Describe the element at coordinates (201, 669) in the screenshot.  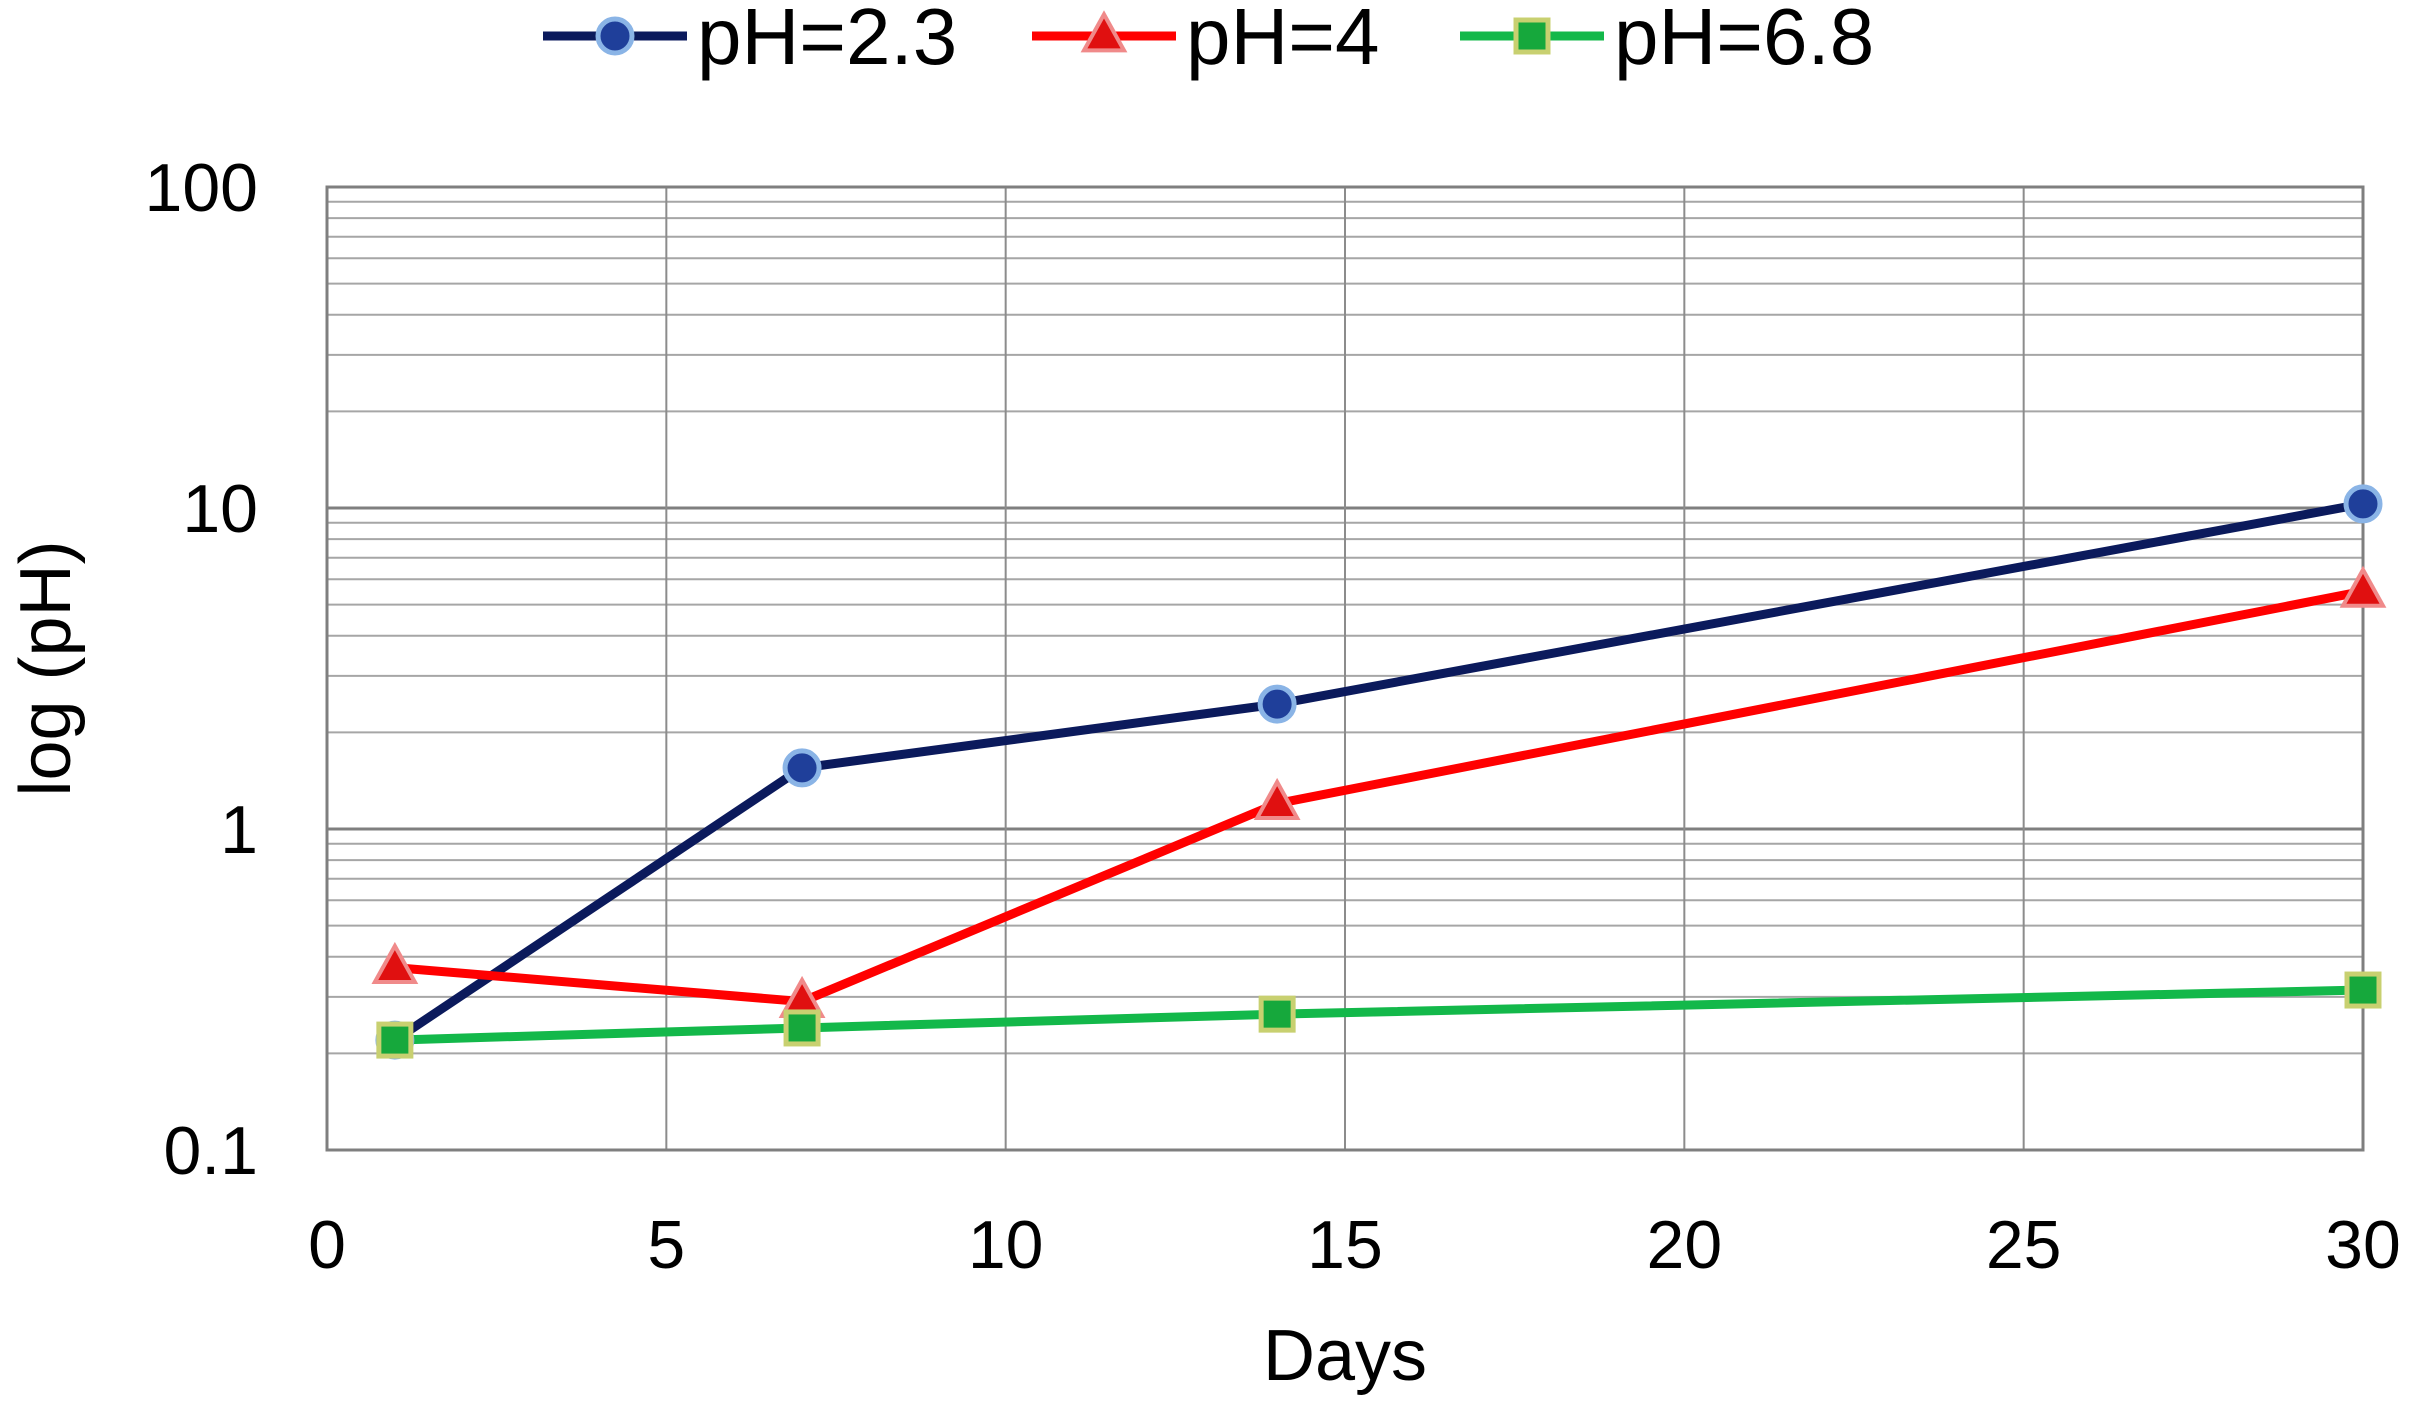
I see `y-axis-tick-labels: 0.1 1 10 100` at that location.